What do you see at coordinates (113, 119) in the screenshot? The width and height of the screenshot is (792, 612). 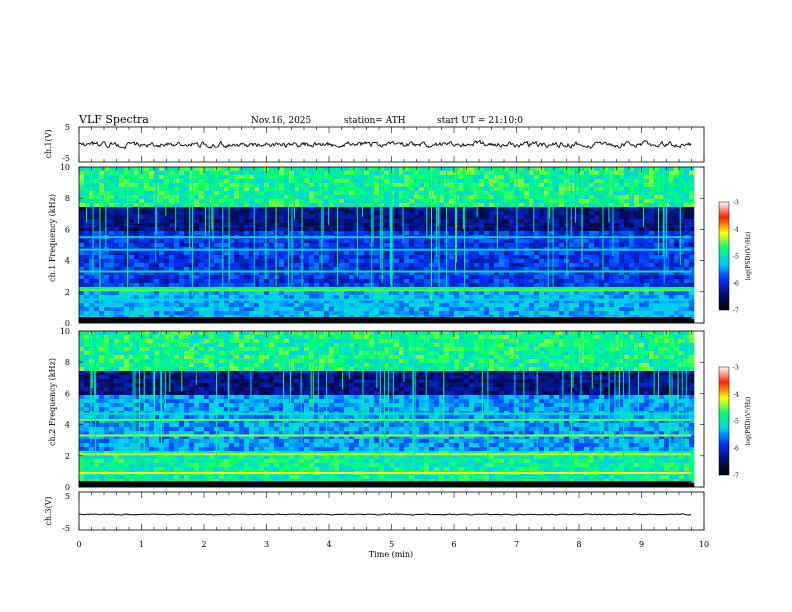 I see `figure-title: VLF Spectra` at bounding box center [113, 119].